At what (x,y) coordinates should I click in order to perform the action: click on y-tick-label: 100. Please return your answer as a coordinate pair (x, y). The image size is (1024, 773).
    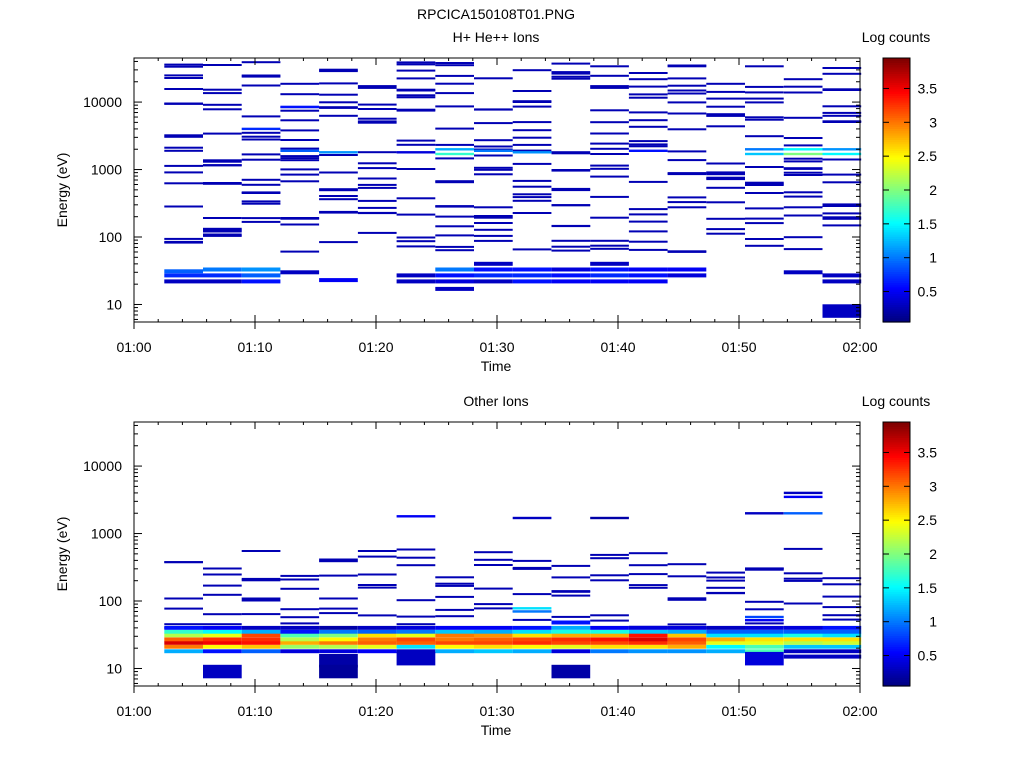
    Looking at the image, I should click on (111, 601).